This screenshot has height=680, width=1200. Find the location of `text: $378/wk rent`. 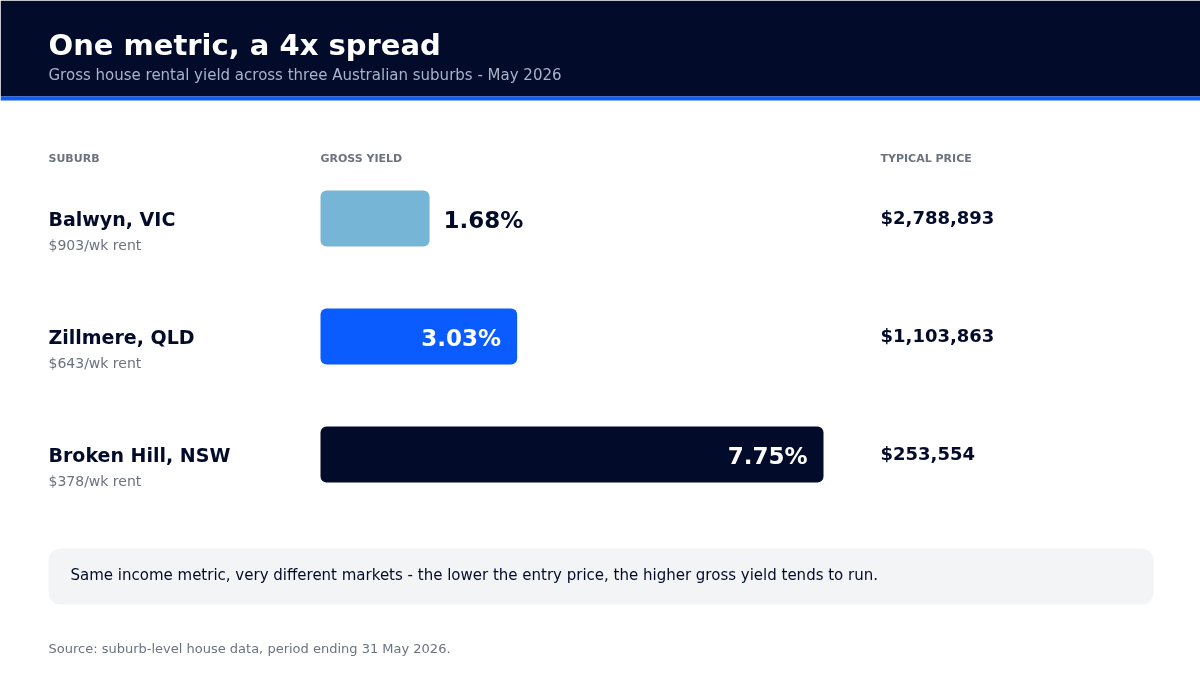

text: $378/wk rent is located at coordinates (95, 480).